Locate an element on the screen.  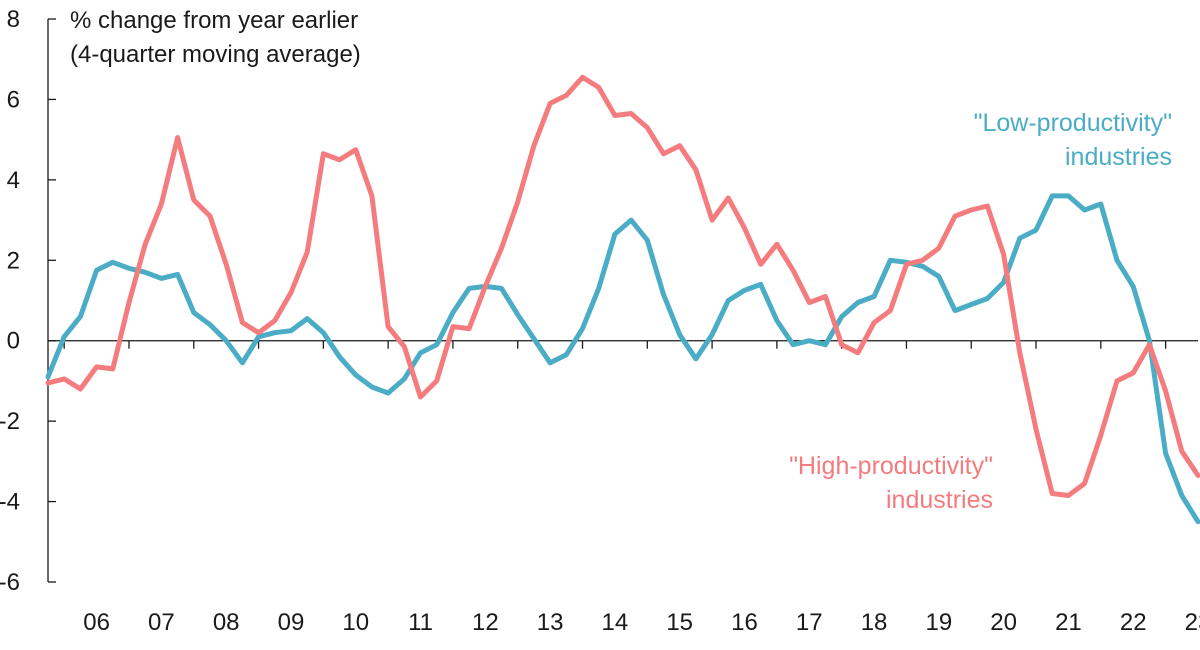
x-tick-label: 16 is located at coordinates (744, 622).